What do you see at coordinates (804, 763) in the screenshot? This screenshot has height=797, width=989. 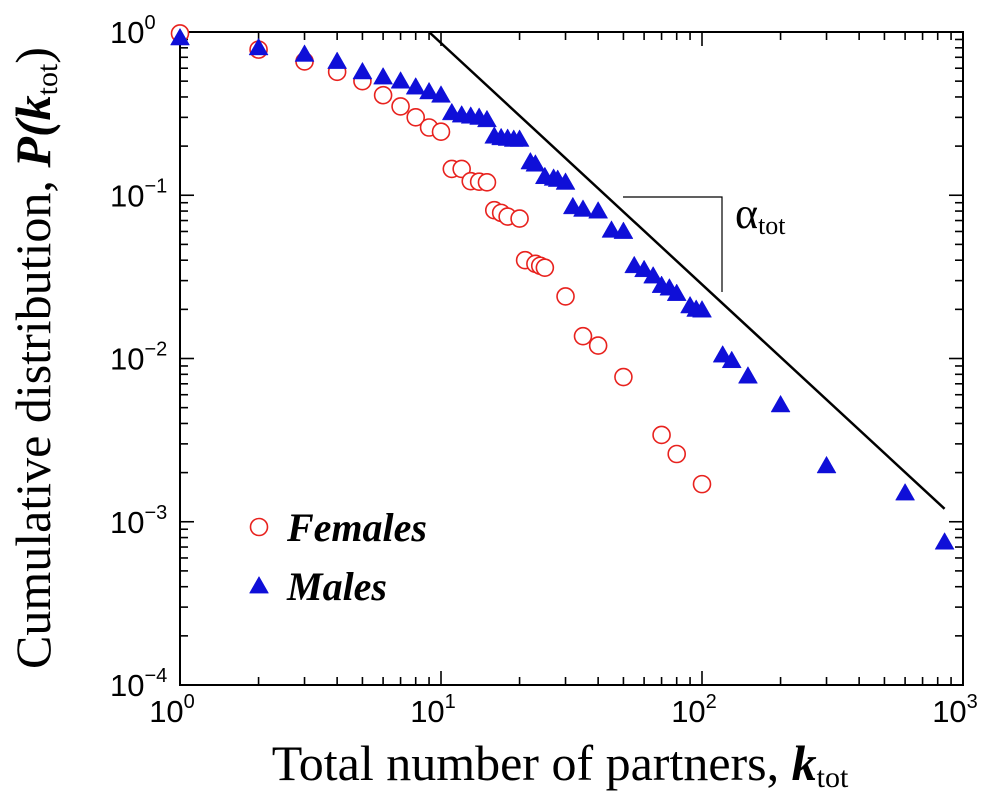 I see `x-axis-title-symbol: k` at bounding box center [804, 763].